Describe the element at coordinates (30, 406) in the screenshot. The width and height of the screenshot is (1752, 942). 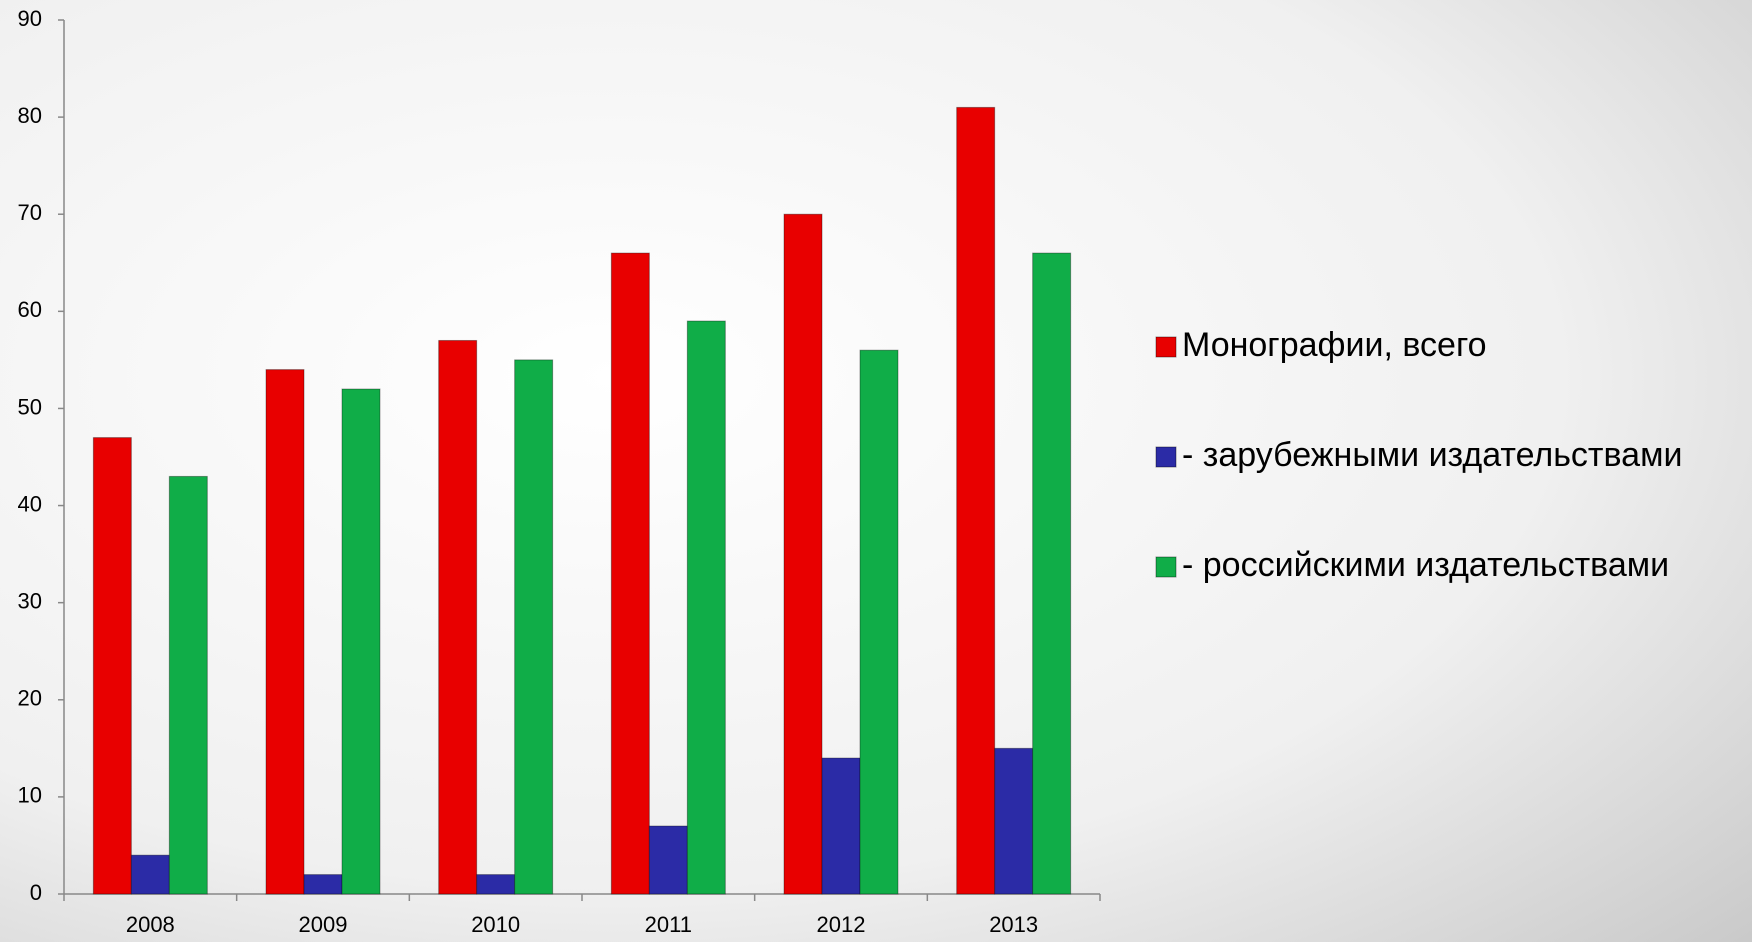
I see `y-tick-label: 50` at that location.